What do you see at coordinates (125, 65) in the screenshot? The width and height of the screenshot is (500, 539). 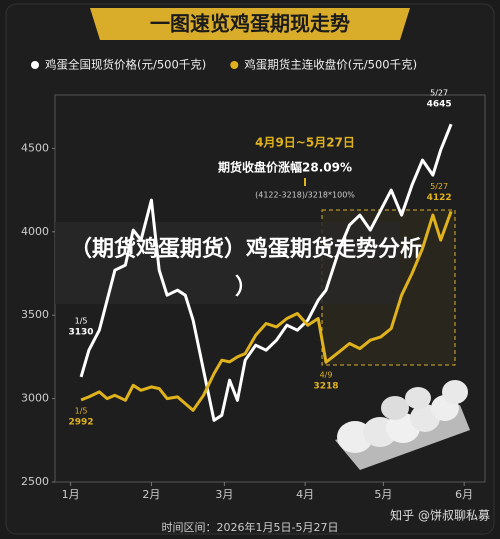 I see `legend-label: 鸡蛋全国现货价格(元/500千克)` at bounding box center [125, 65].